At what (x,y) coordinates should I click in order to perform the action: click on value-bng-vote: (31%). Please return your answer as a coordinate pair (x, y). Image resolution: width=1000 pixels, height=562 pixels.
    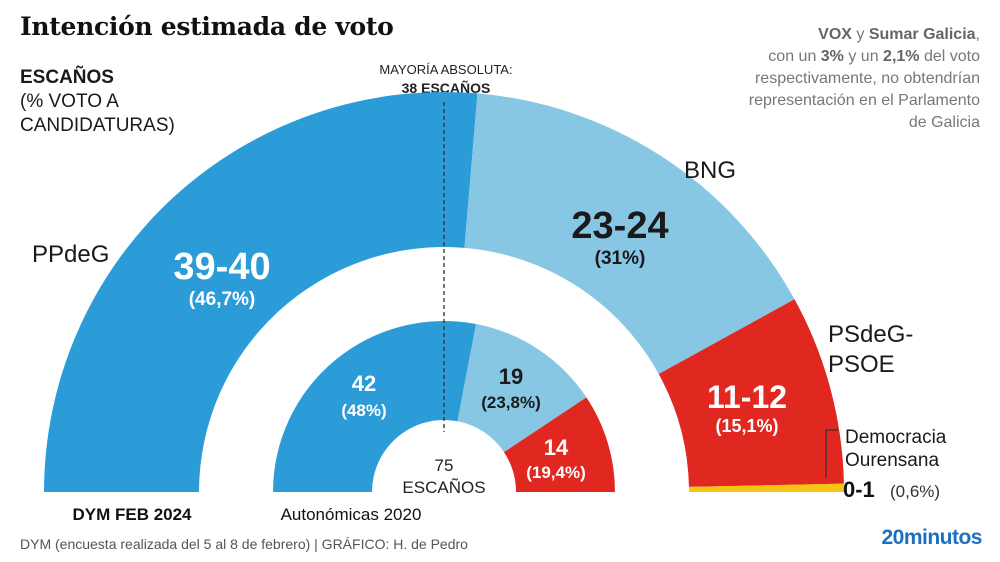
    Looking at the image, I should click on (620, 258).